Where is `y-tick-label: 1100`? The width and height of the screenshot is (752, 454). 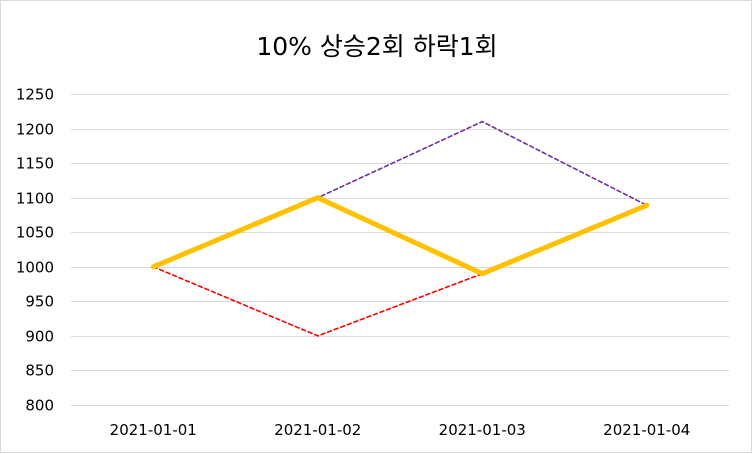
y-tick-label: 1100 is located at coordinates (35, 199).